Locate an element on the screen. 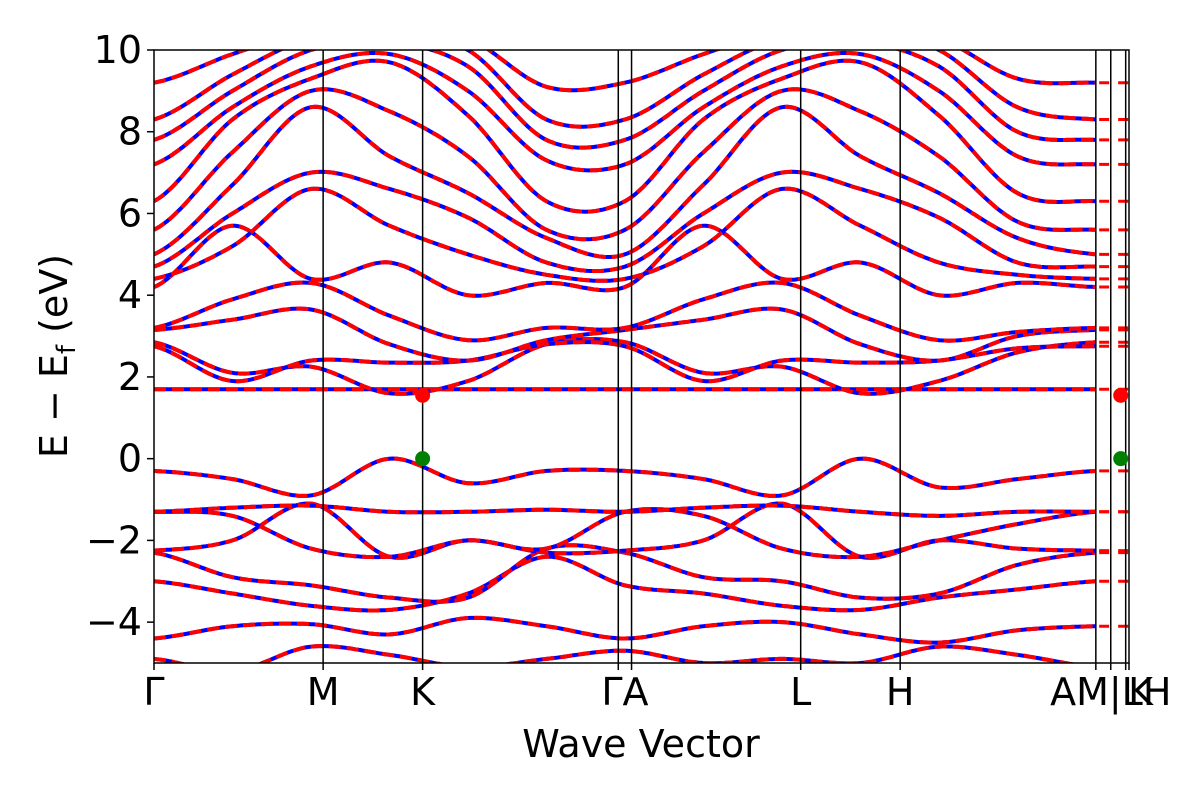 This screenshot has width=1200, height=800. x-axis-label: Wave Vector is located at coordinates (641, 744).